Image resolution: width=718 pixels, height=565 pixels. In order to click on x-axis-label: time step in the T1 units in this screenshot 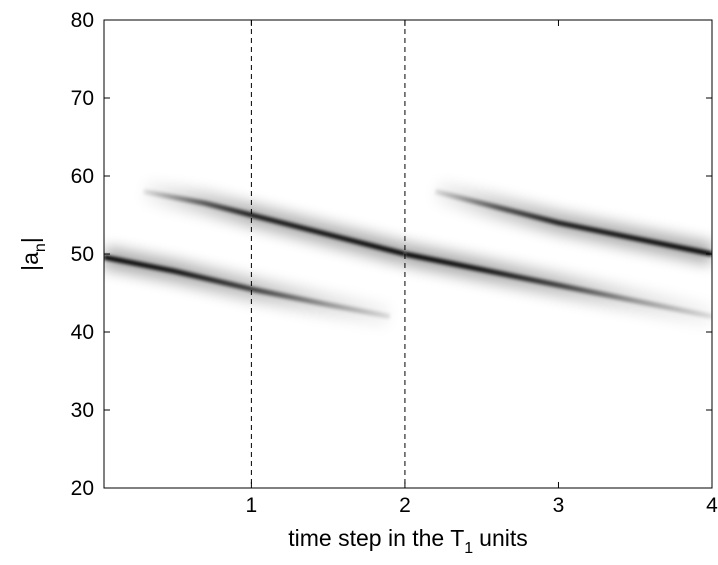, I will do `click(408, 541)`.